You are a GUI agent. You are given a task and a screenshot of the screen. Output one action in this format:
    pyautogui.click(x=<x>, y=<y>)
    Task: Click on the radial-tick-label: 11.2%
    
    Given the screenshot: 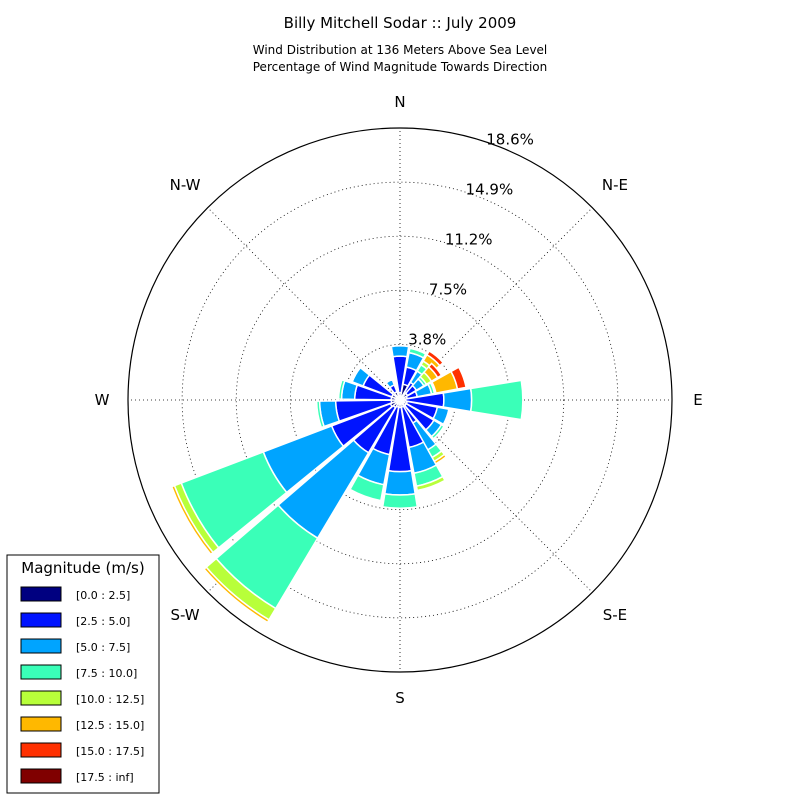 What is the action you would take?
    pyautogui.click(x=469, y=240)
    